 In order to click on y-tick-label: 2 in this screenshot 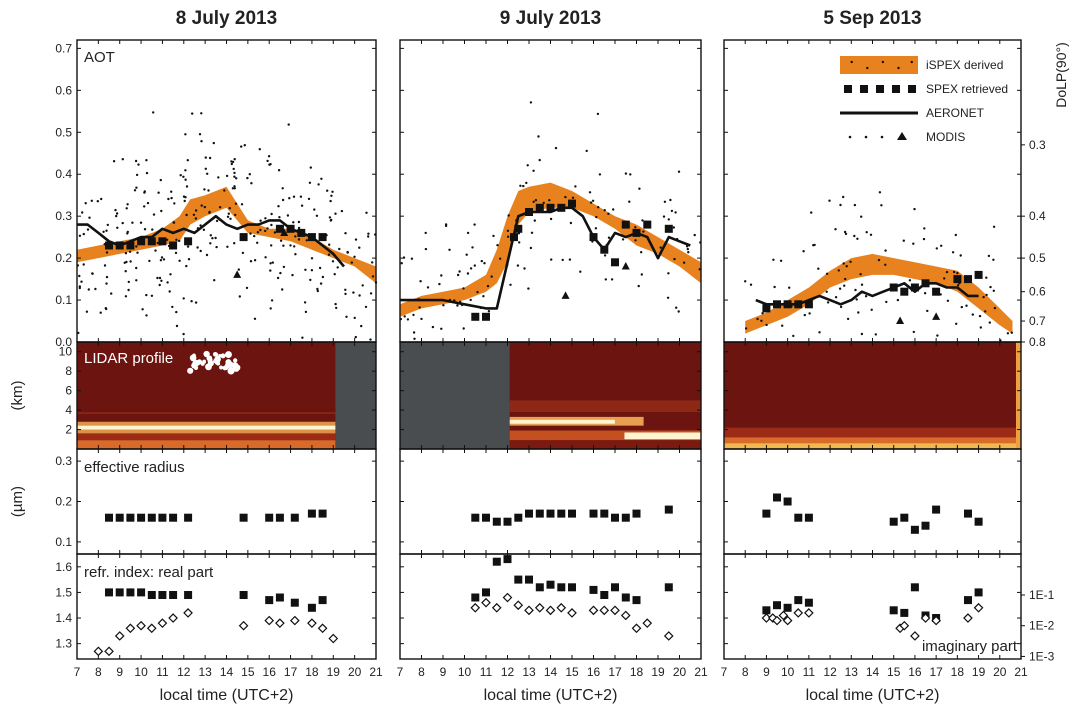, I will do `click(68, 430)`.